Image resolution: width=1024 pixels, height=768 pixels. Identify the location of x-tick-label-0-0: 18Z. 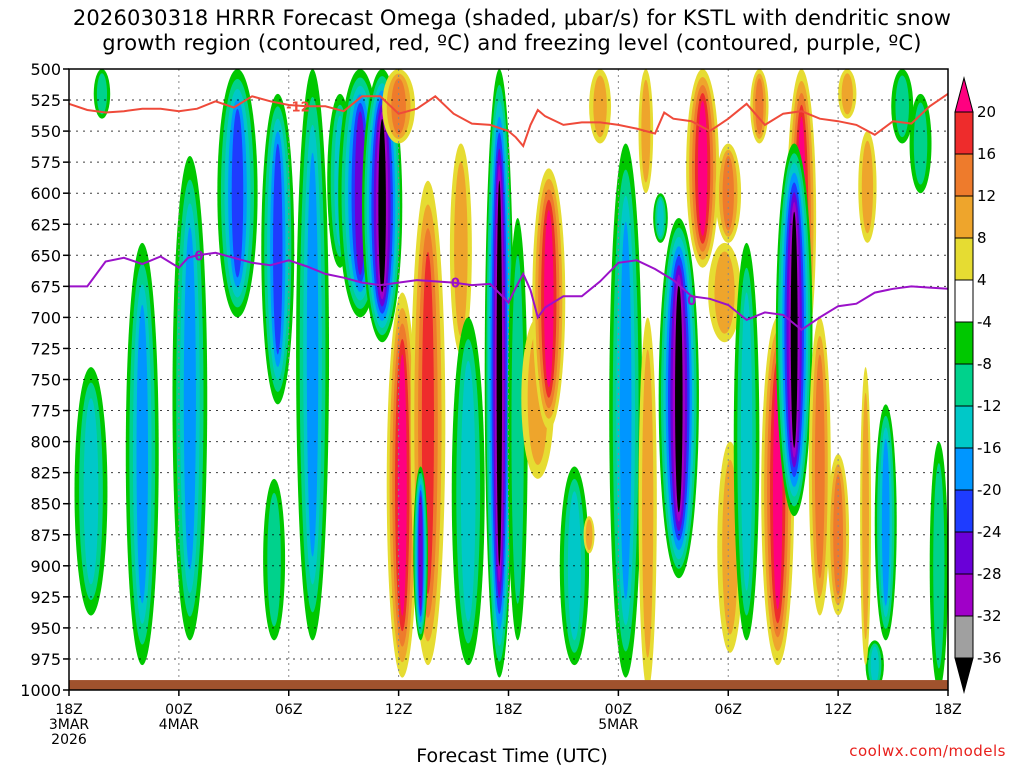
(68, 710).